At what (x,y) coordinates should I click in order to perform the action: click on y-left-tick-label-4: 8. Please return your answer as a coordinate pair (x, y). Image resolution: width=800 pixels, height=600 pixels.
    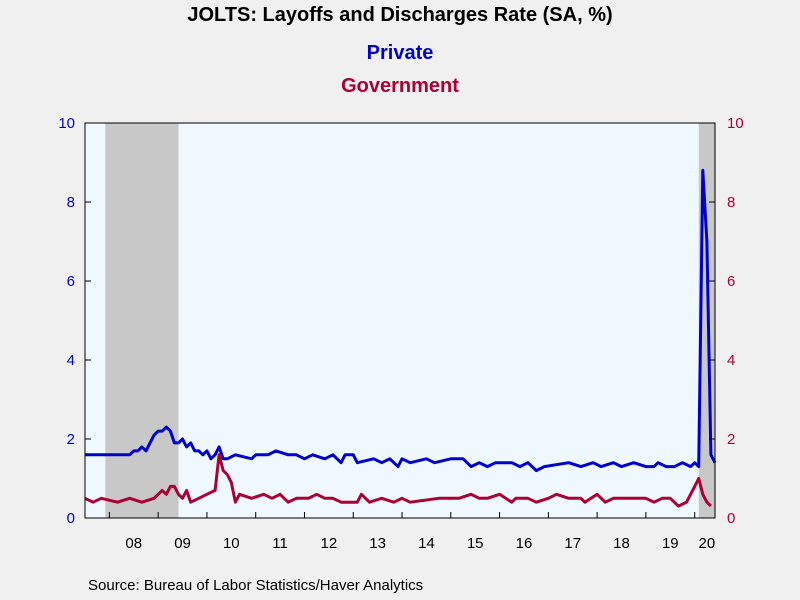
    Looking at the image, I should click on (71, 202).